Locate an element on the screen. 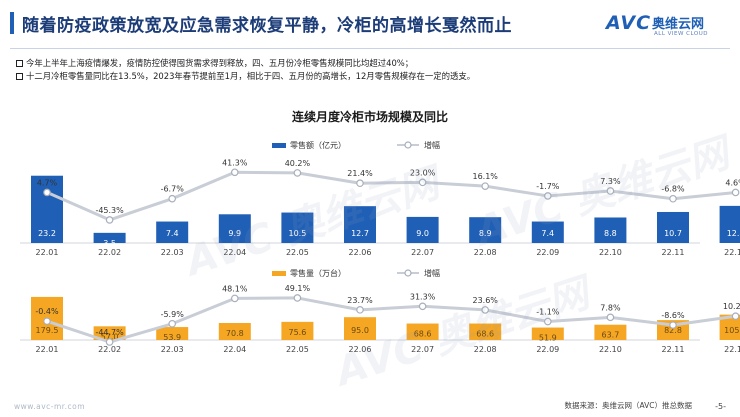 The image size is (740, 417). bar-value-label: 9.0 is located at coordinates (422, 233).